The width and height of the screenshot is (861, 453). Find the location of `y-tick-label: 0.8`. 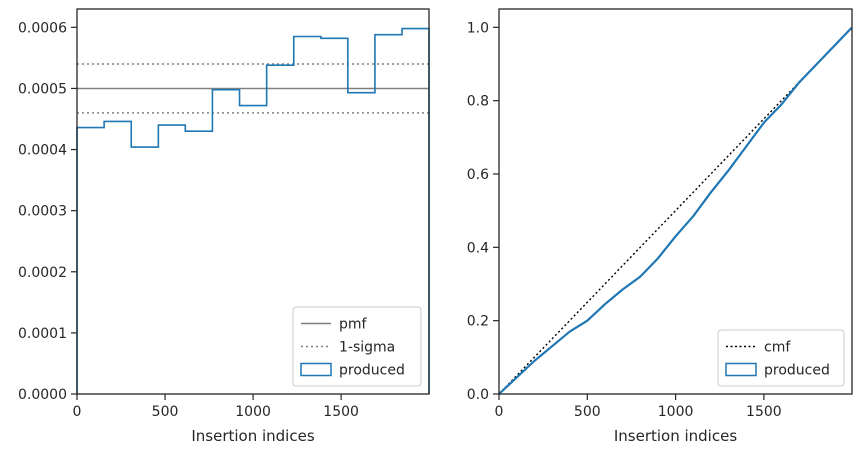

y-tick-label: 0.8 is located at coordinates (478, 102).